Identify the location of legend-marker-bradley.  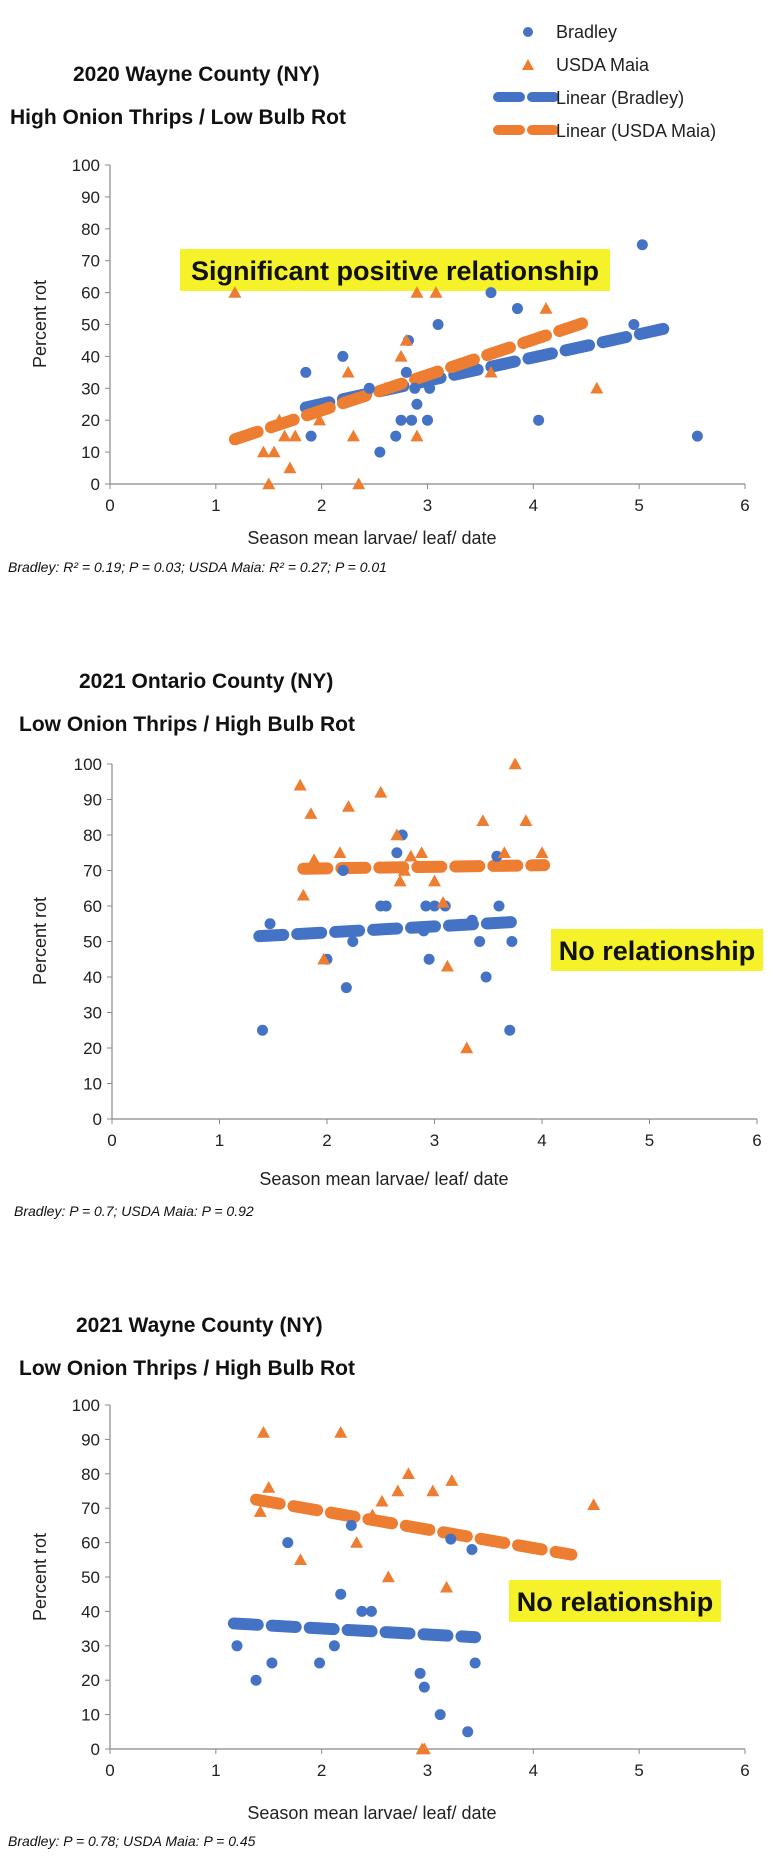
(528, 32).